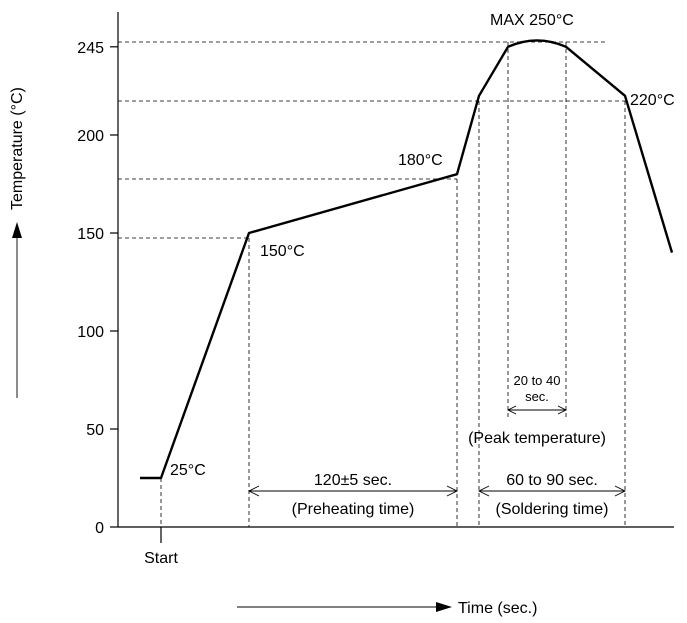 The image size is (687, 623). I want to click on y-tick-label: 200, so click(90, 136).